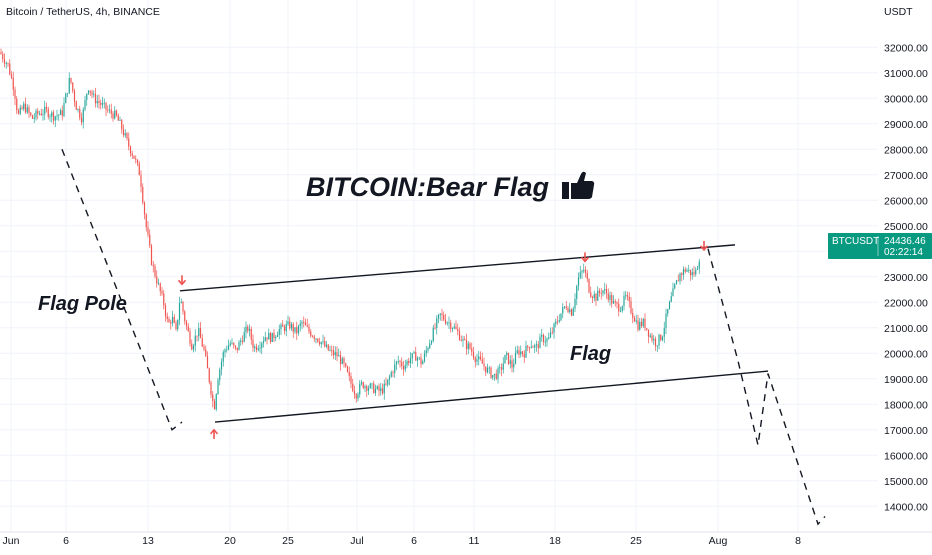  I want to click on flag-lower-line, so click(491, 396).